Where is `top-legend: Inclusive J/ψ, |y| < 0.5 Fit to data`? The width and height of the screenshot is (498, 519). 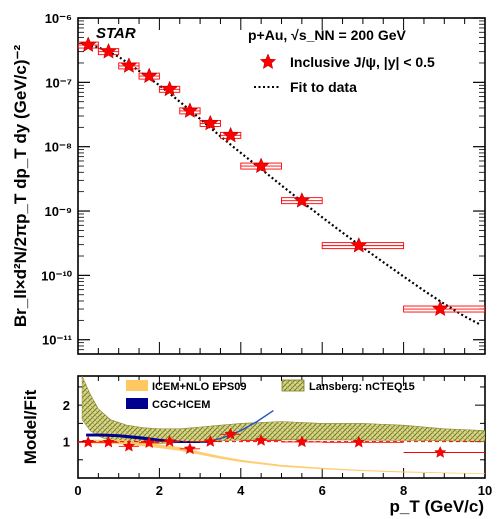 top-legend: Inclusive J/ψ, |y| < 0.5 Fit to data is located at coordinates (344, 74).